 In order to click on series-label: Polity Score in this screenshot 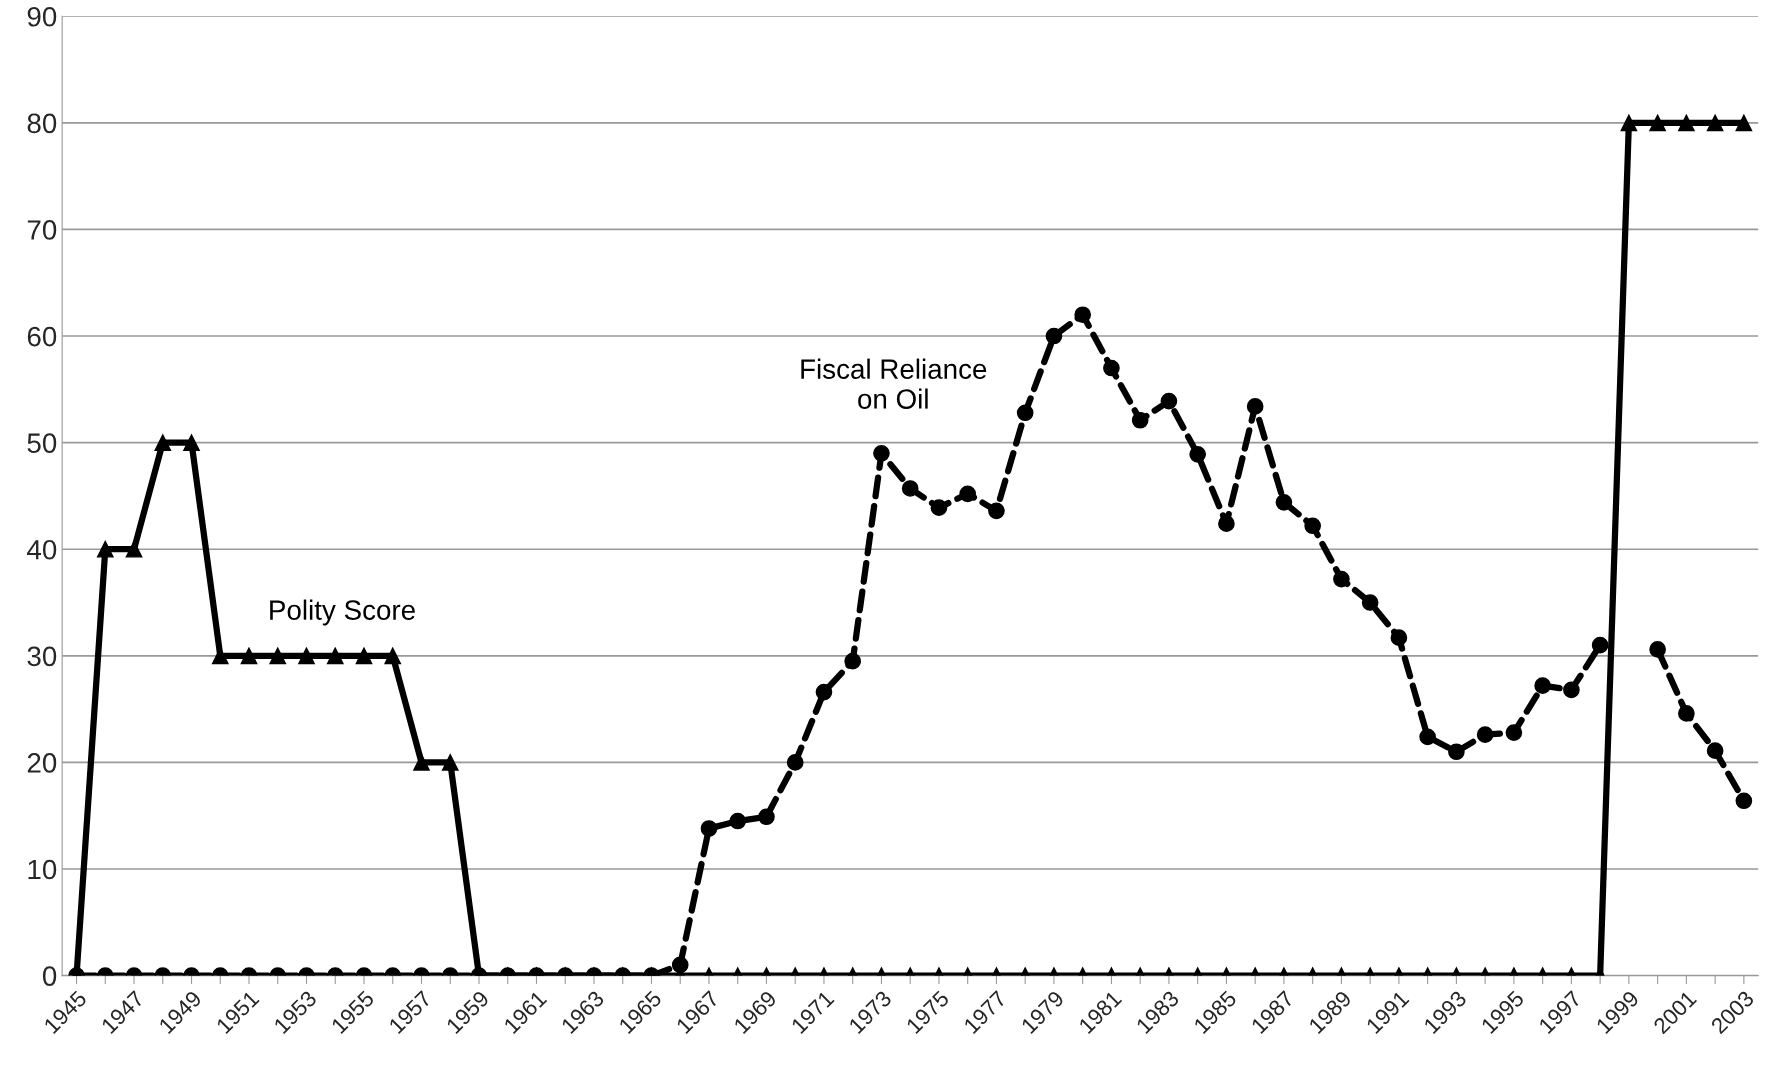, I will do `click(342, 612)`.